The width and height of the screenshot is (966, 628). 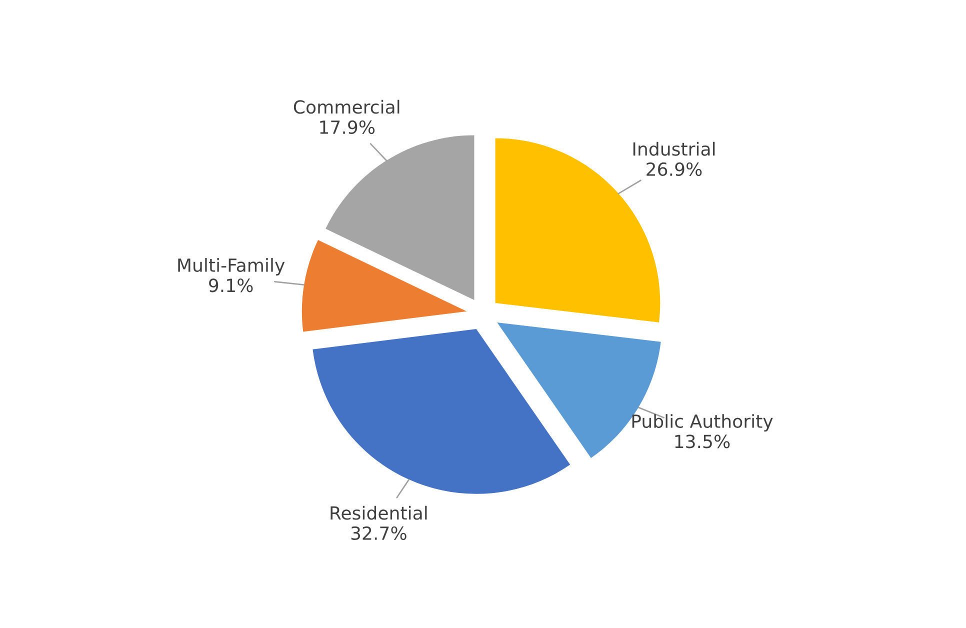 What do you see at coordinates (378, 533) in the screenshot?
I see `data-label: 32.7%` at bounding box center [378, 533].